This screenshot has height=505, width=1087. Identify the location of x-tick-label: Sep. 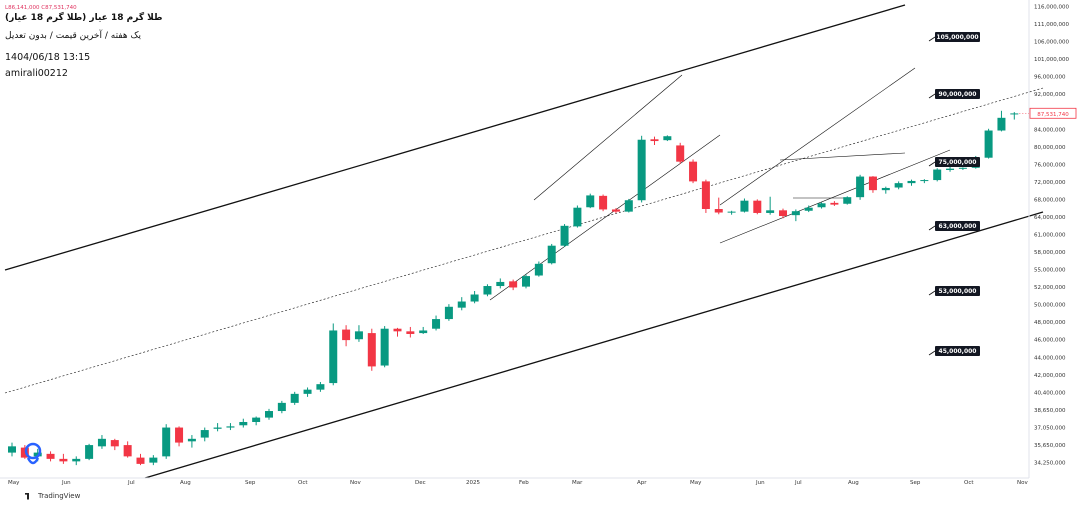
(915, 483).